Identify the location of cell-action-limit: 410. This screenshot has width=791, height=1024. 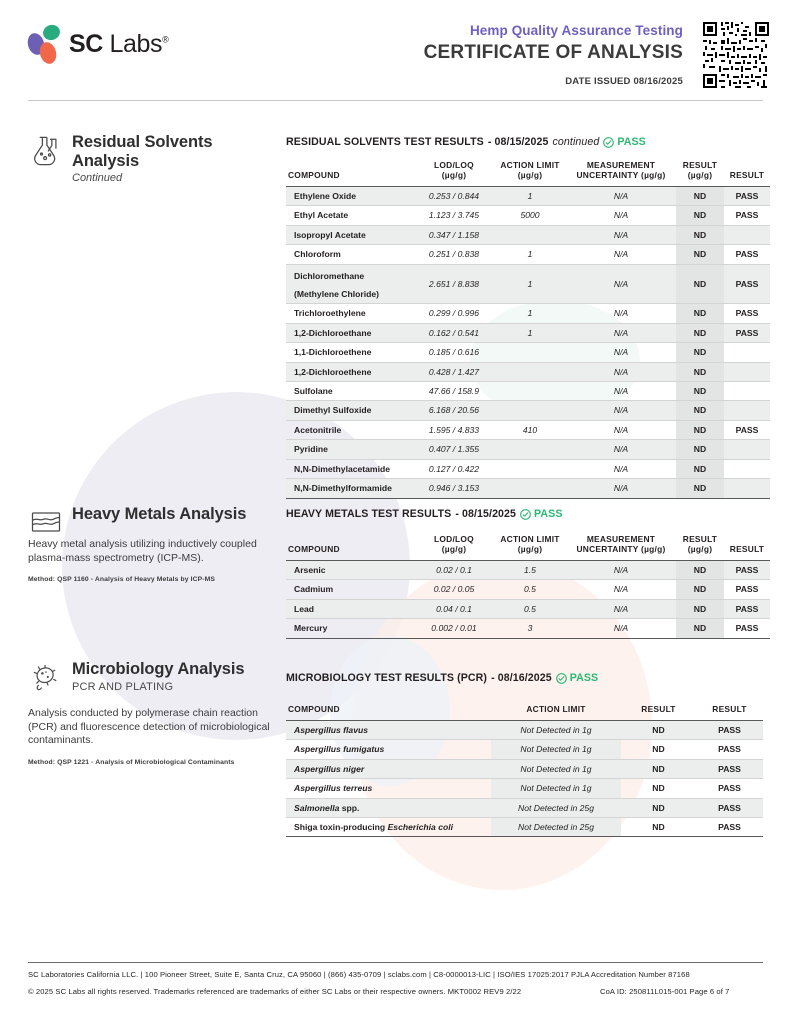
(530, 430).